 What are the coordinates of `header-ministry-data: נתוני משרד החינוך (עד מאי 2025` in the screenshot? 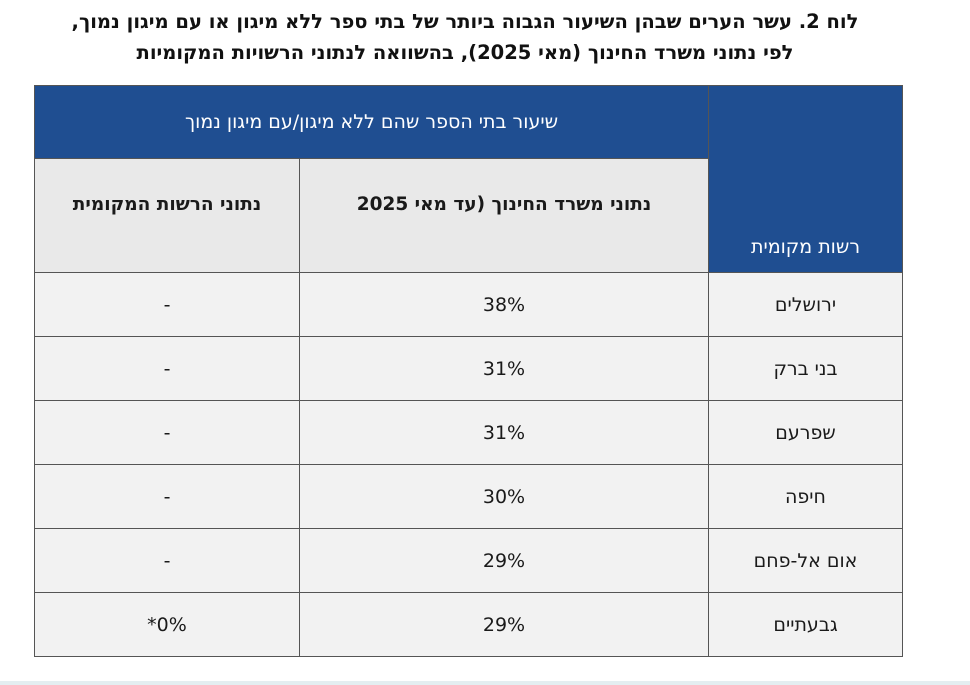 It's located at (504, 215).